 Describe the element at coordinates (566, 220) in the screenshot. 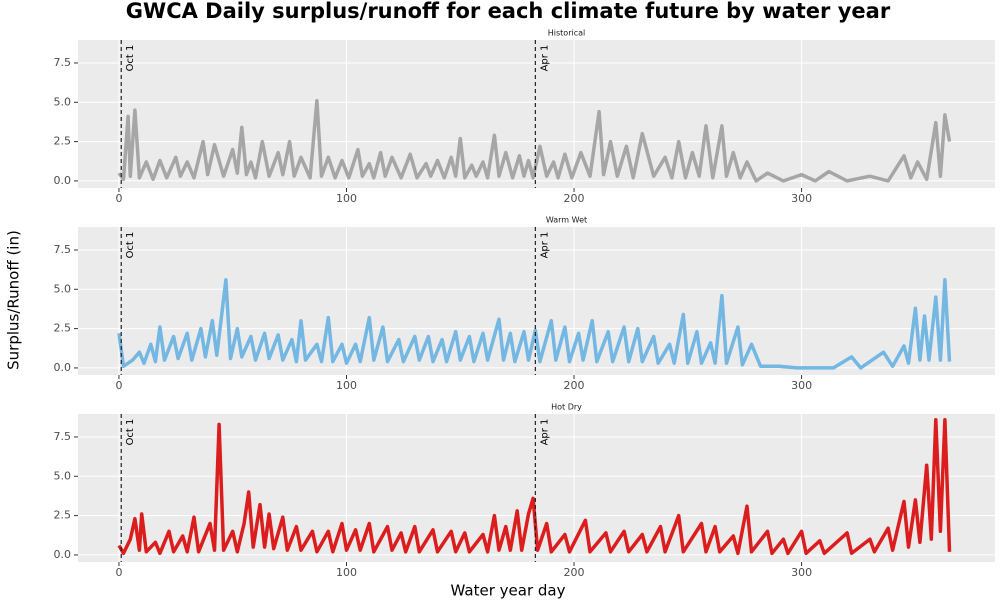

I see `facet-label: Warm Wet` at that location.